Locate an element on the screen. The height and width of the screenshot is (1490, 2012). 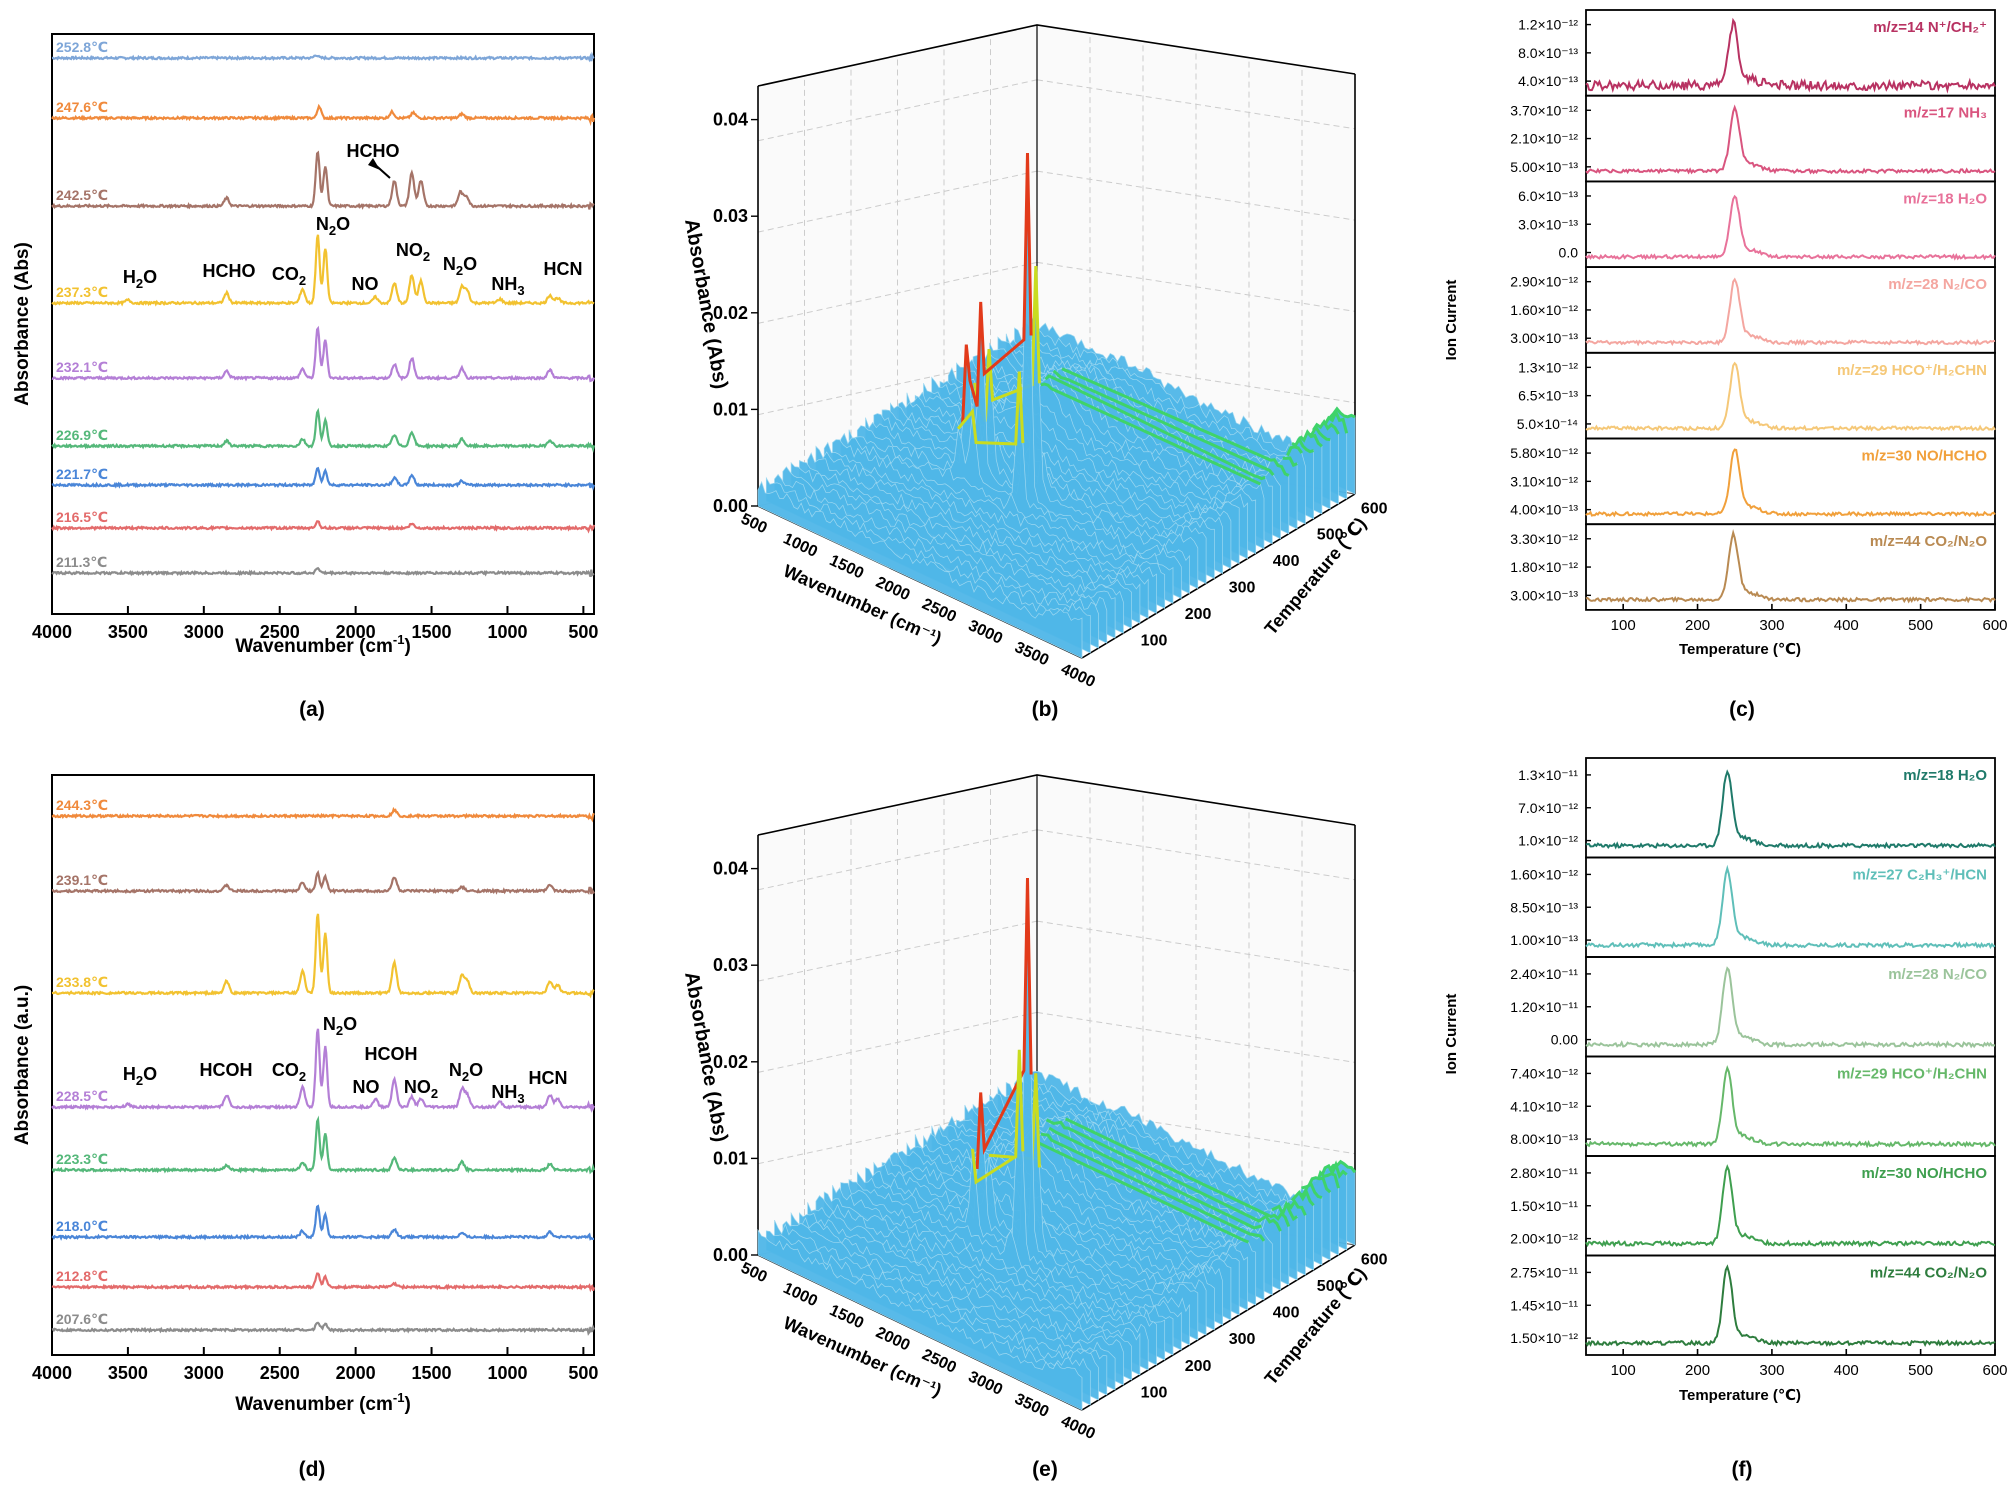
wavenumber-tick-label: 1000 is located at coordinates (800, 1295).